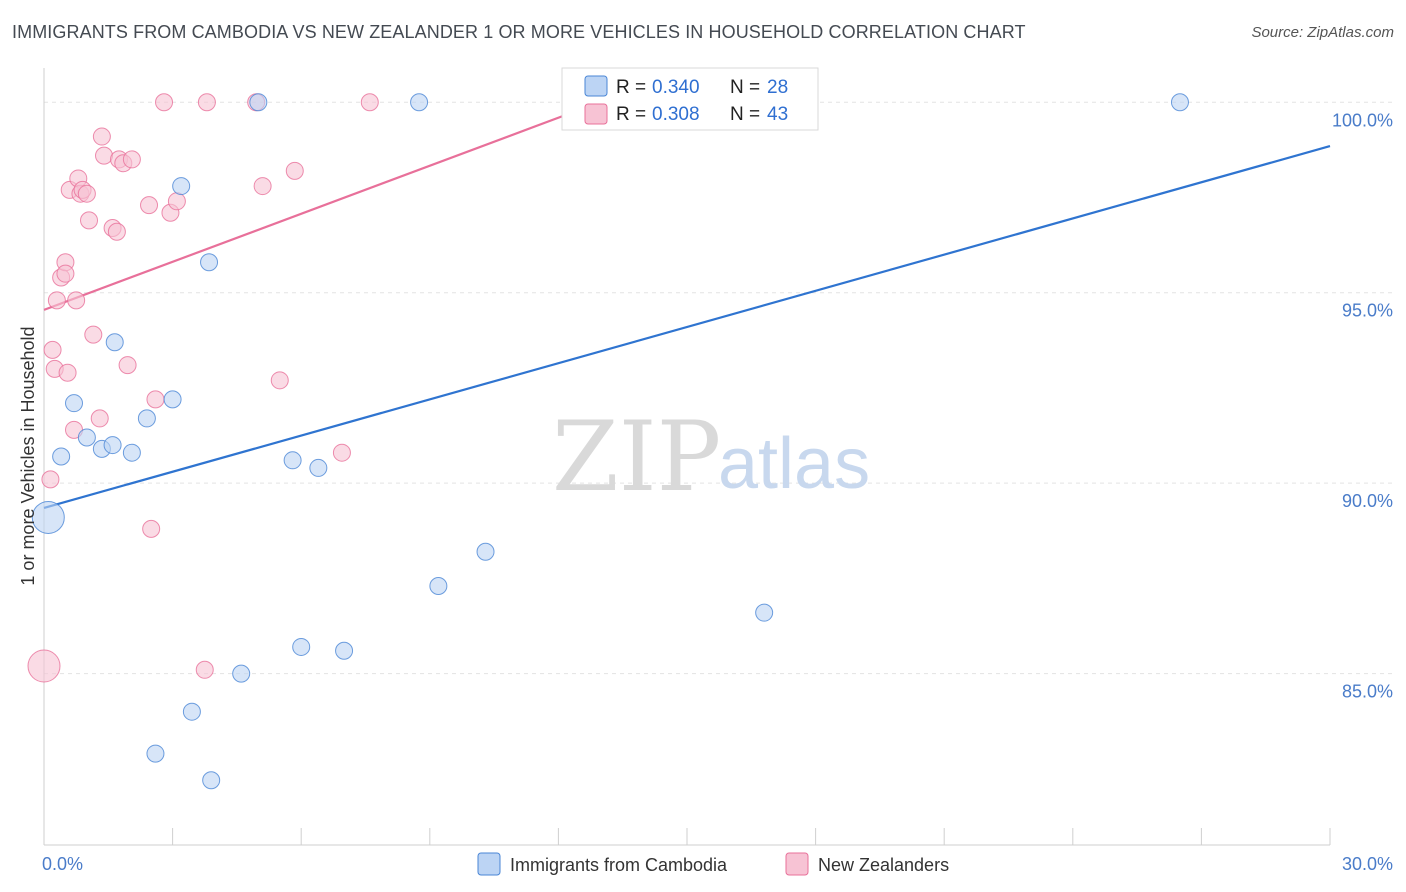  Describe the element at coordinates (690, 99) in the screenshot. I see `stats-legend: R = 0.340 N = 28 R = 0.308 N = 43` at that location.